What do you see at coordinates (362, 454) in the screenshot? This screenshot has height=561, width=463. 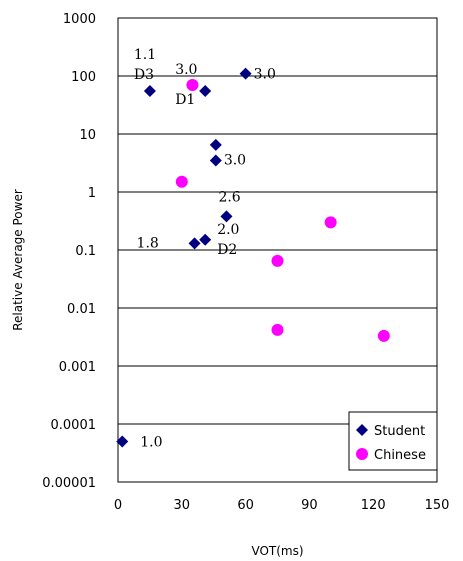 I see `legend-chinese-marker` at bounding box center [362, 454].